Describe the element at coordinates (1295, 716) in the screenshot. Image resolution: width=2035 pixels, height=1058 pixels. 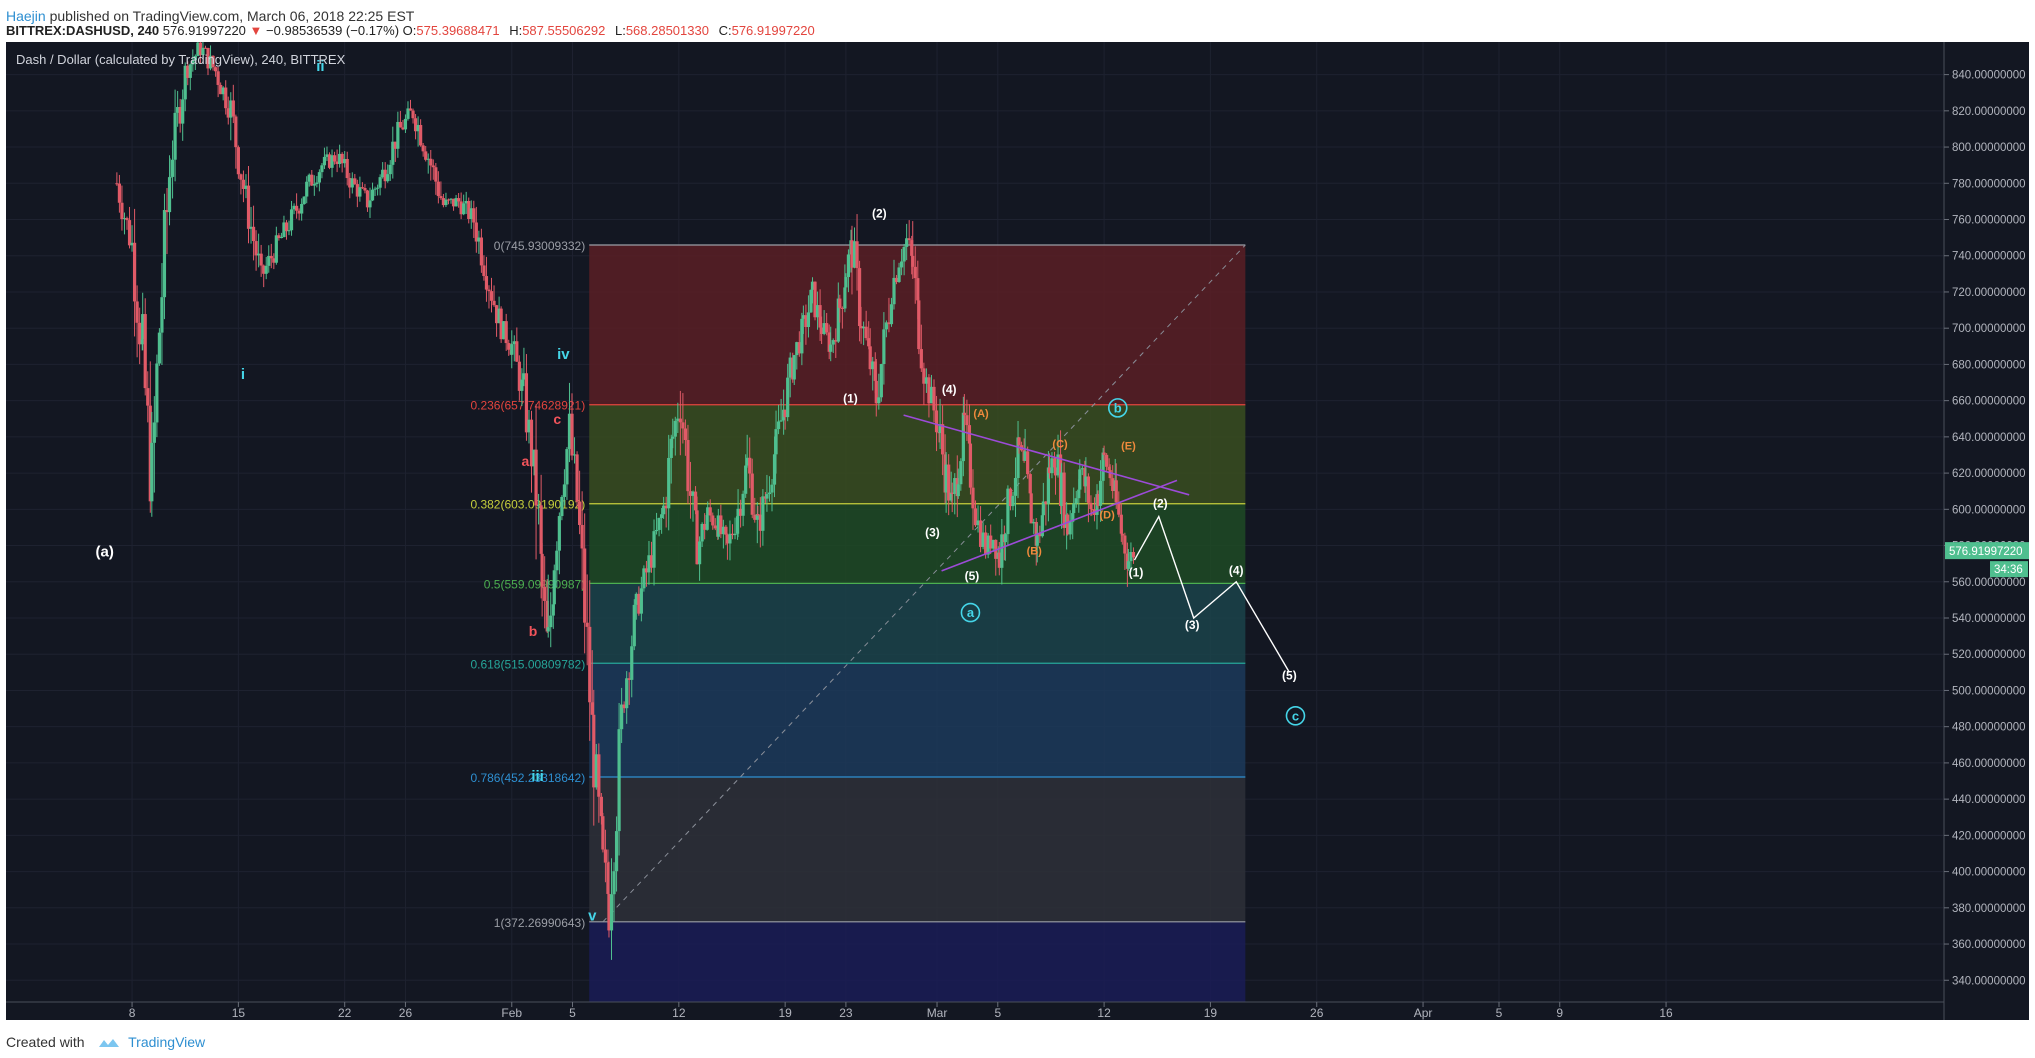
I see `circled-wave-marker` at that location.